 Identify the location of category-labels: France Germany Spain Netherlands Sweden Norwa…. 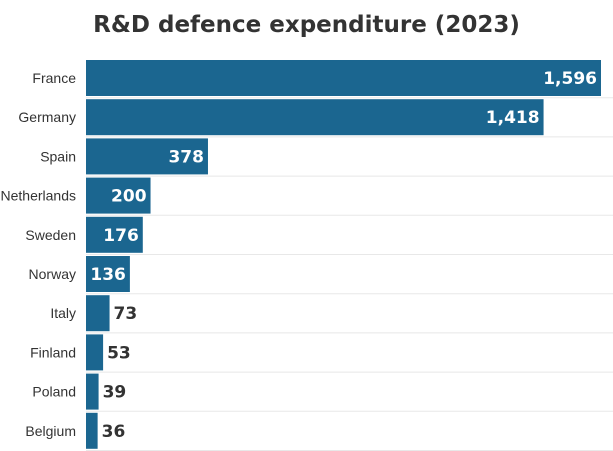
(39, 254).